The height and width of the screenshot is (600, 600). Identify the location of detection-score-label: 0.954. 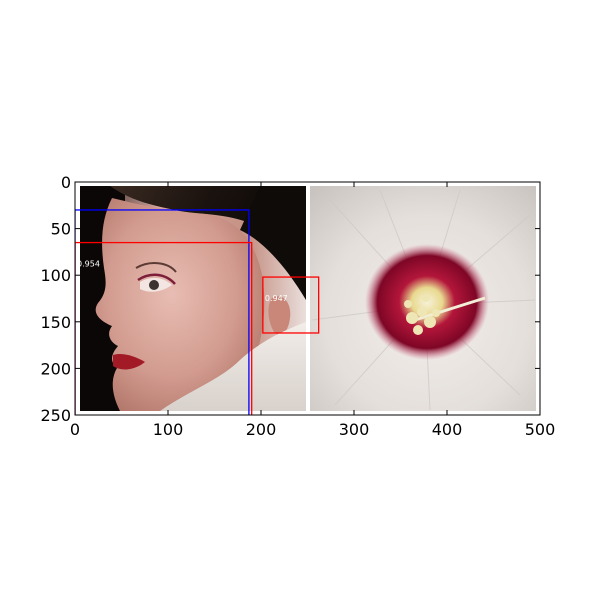
(88, 264).